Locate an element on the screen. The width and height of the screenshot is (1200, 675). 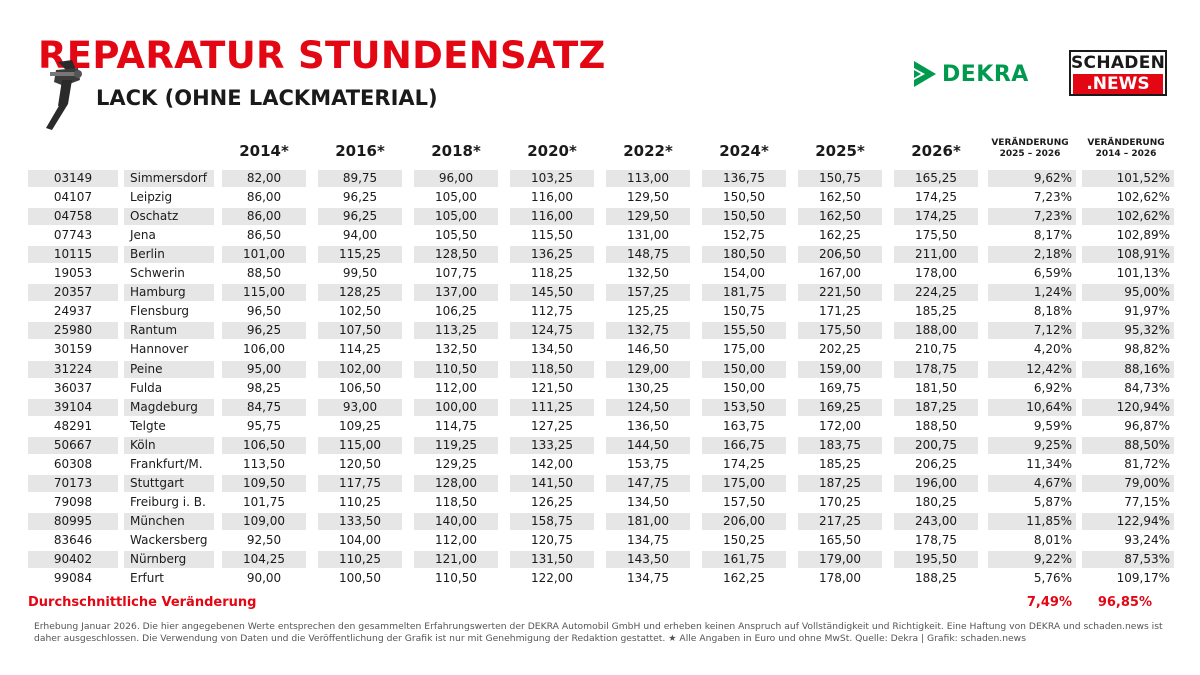
rate-cell: 129,00 is located at coordinates (648, 369).